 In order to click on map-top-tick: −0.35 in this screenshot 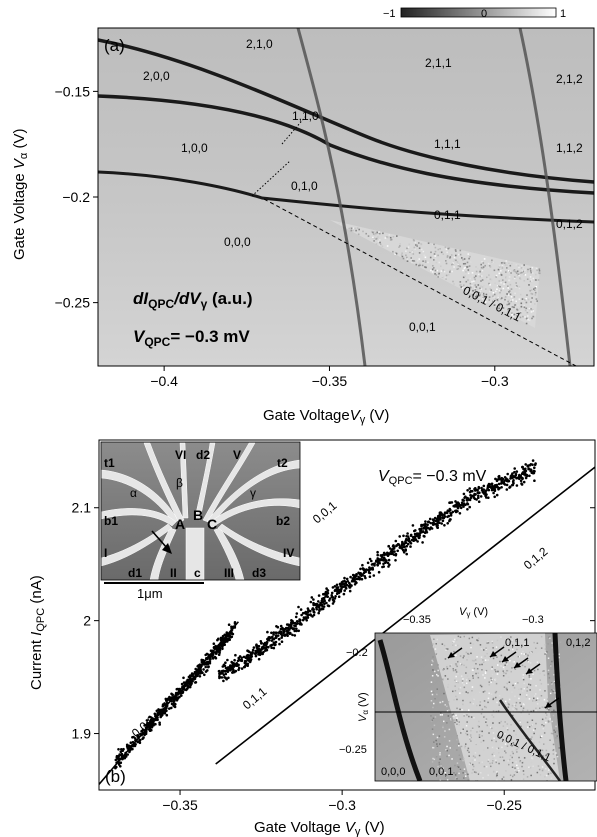, I will do `click(417, 620)`.